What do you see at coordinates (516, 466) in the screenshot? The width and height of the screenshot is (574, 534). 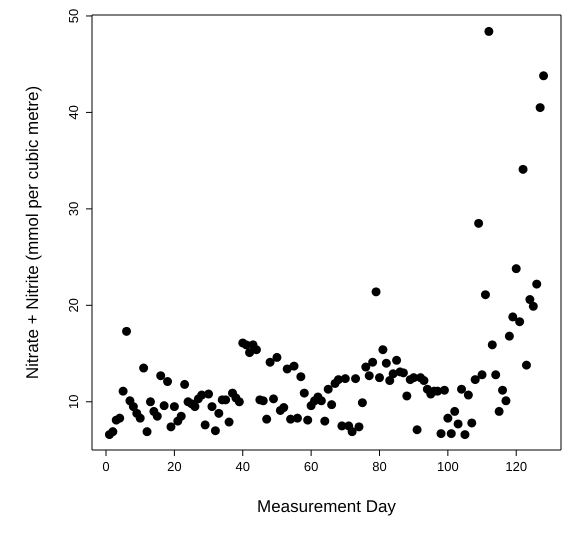 I see `x-tick-label: 120` at bounding box center [516, 466].